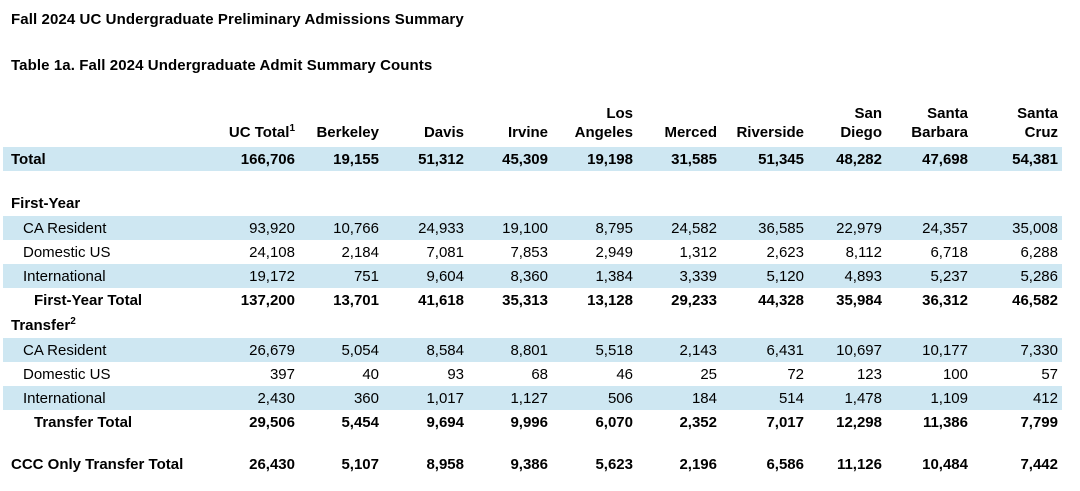  What do you see at coordinates (1039, 464) in the screenshot?
I see `value-cell: 7,442` at bounding box center [1039, 464].